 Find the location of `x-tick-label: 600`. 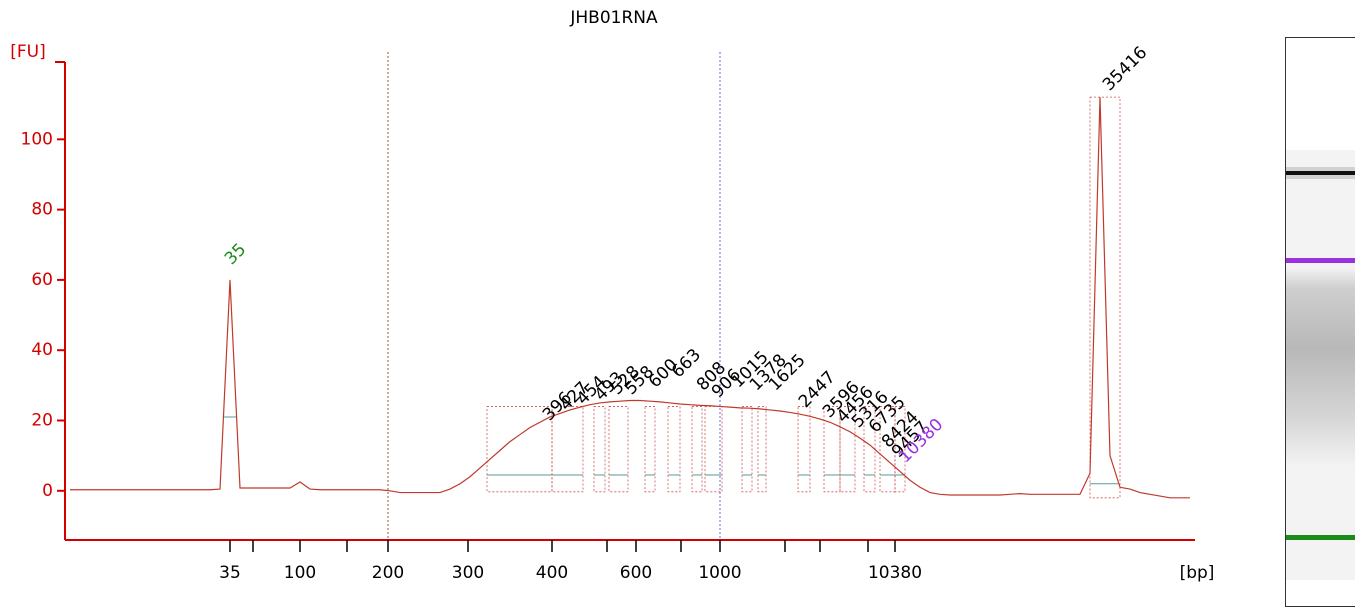

x-tick-label: 600 is located at coordinates (636, 573).